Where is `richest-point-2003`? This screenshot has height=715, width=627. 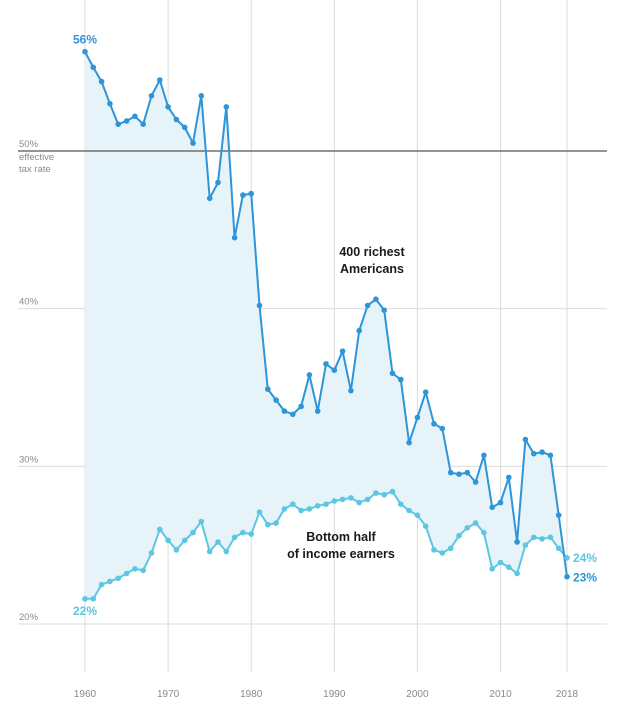
richest-point-2003 is located at coordinates (442, 428).